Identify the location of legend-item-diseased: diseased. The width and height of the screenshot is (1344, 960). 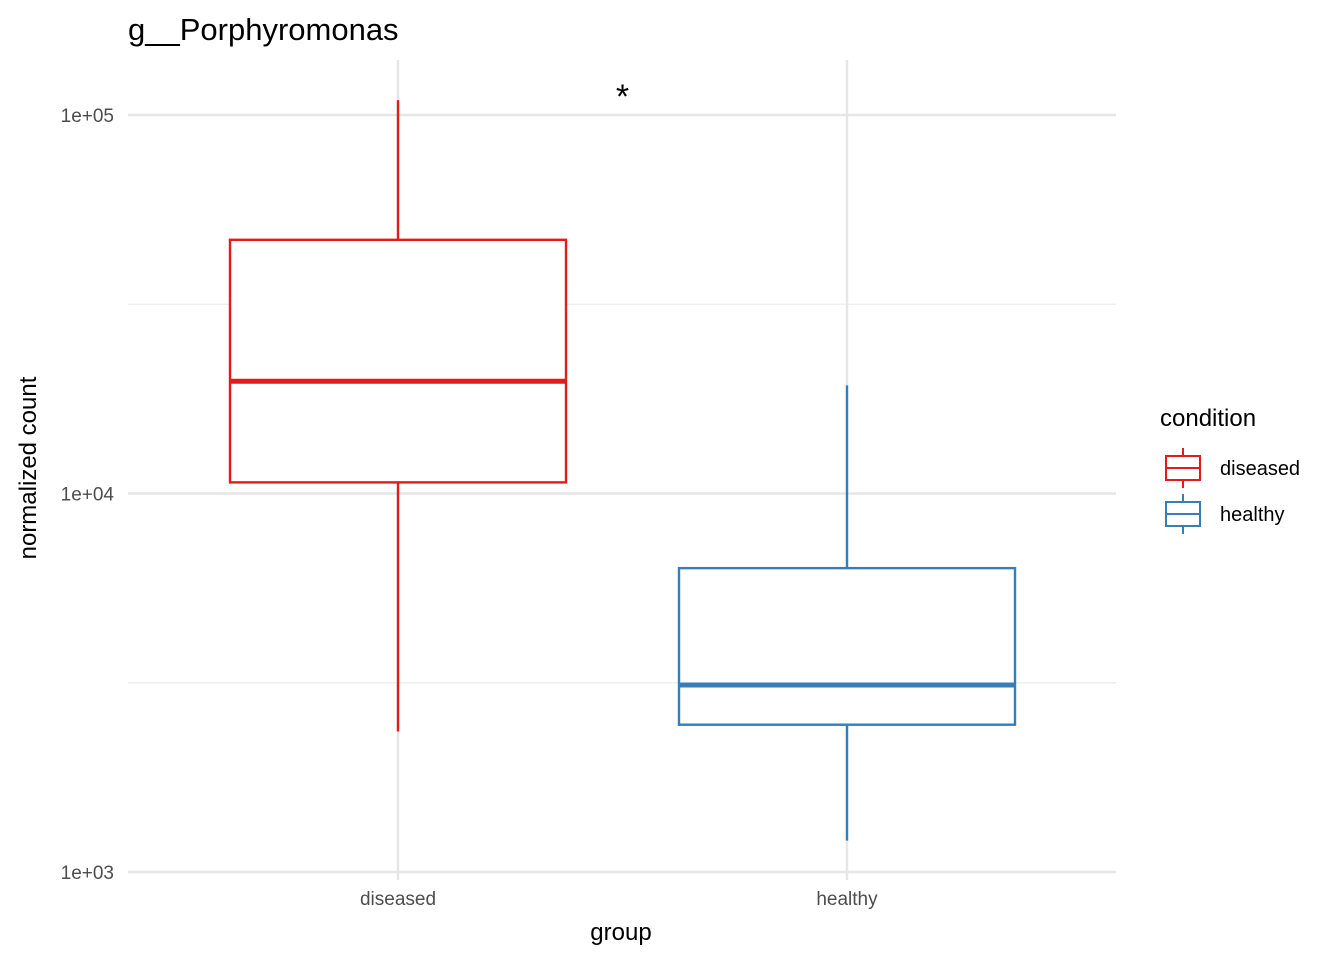
(1232, 468).